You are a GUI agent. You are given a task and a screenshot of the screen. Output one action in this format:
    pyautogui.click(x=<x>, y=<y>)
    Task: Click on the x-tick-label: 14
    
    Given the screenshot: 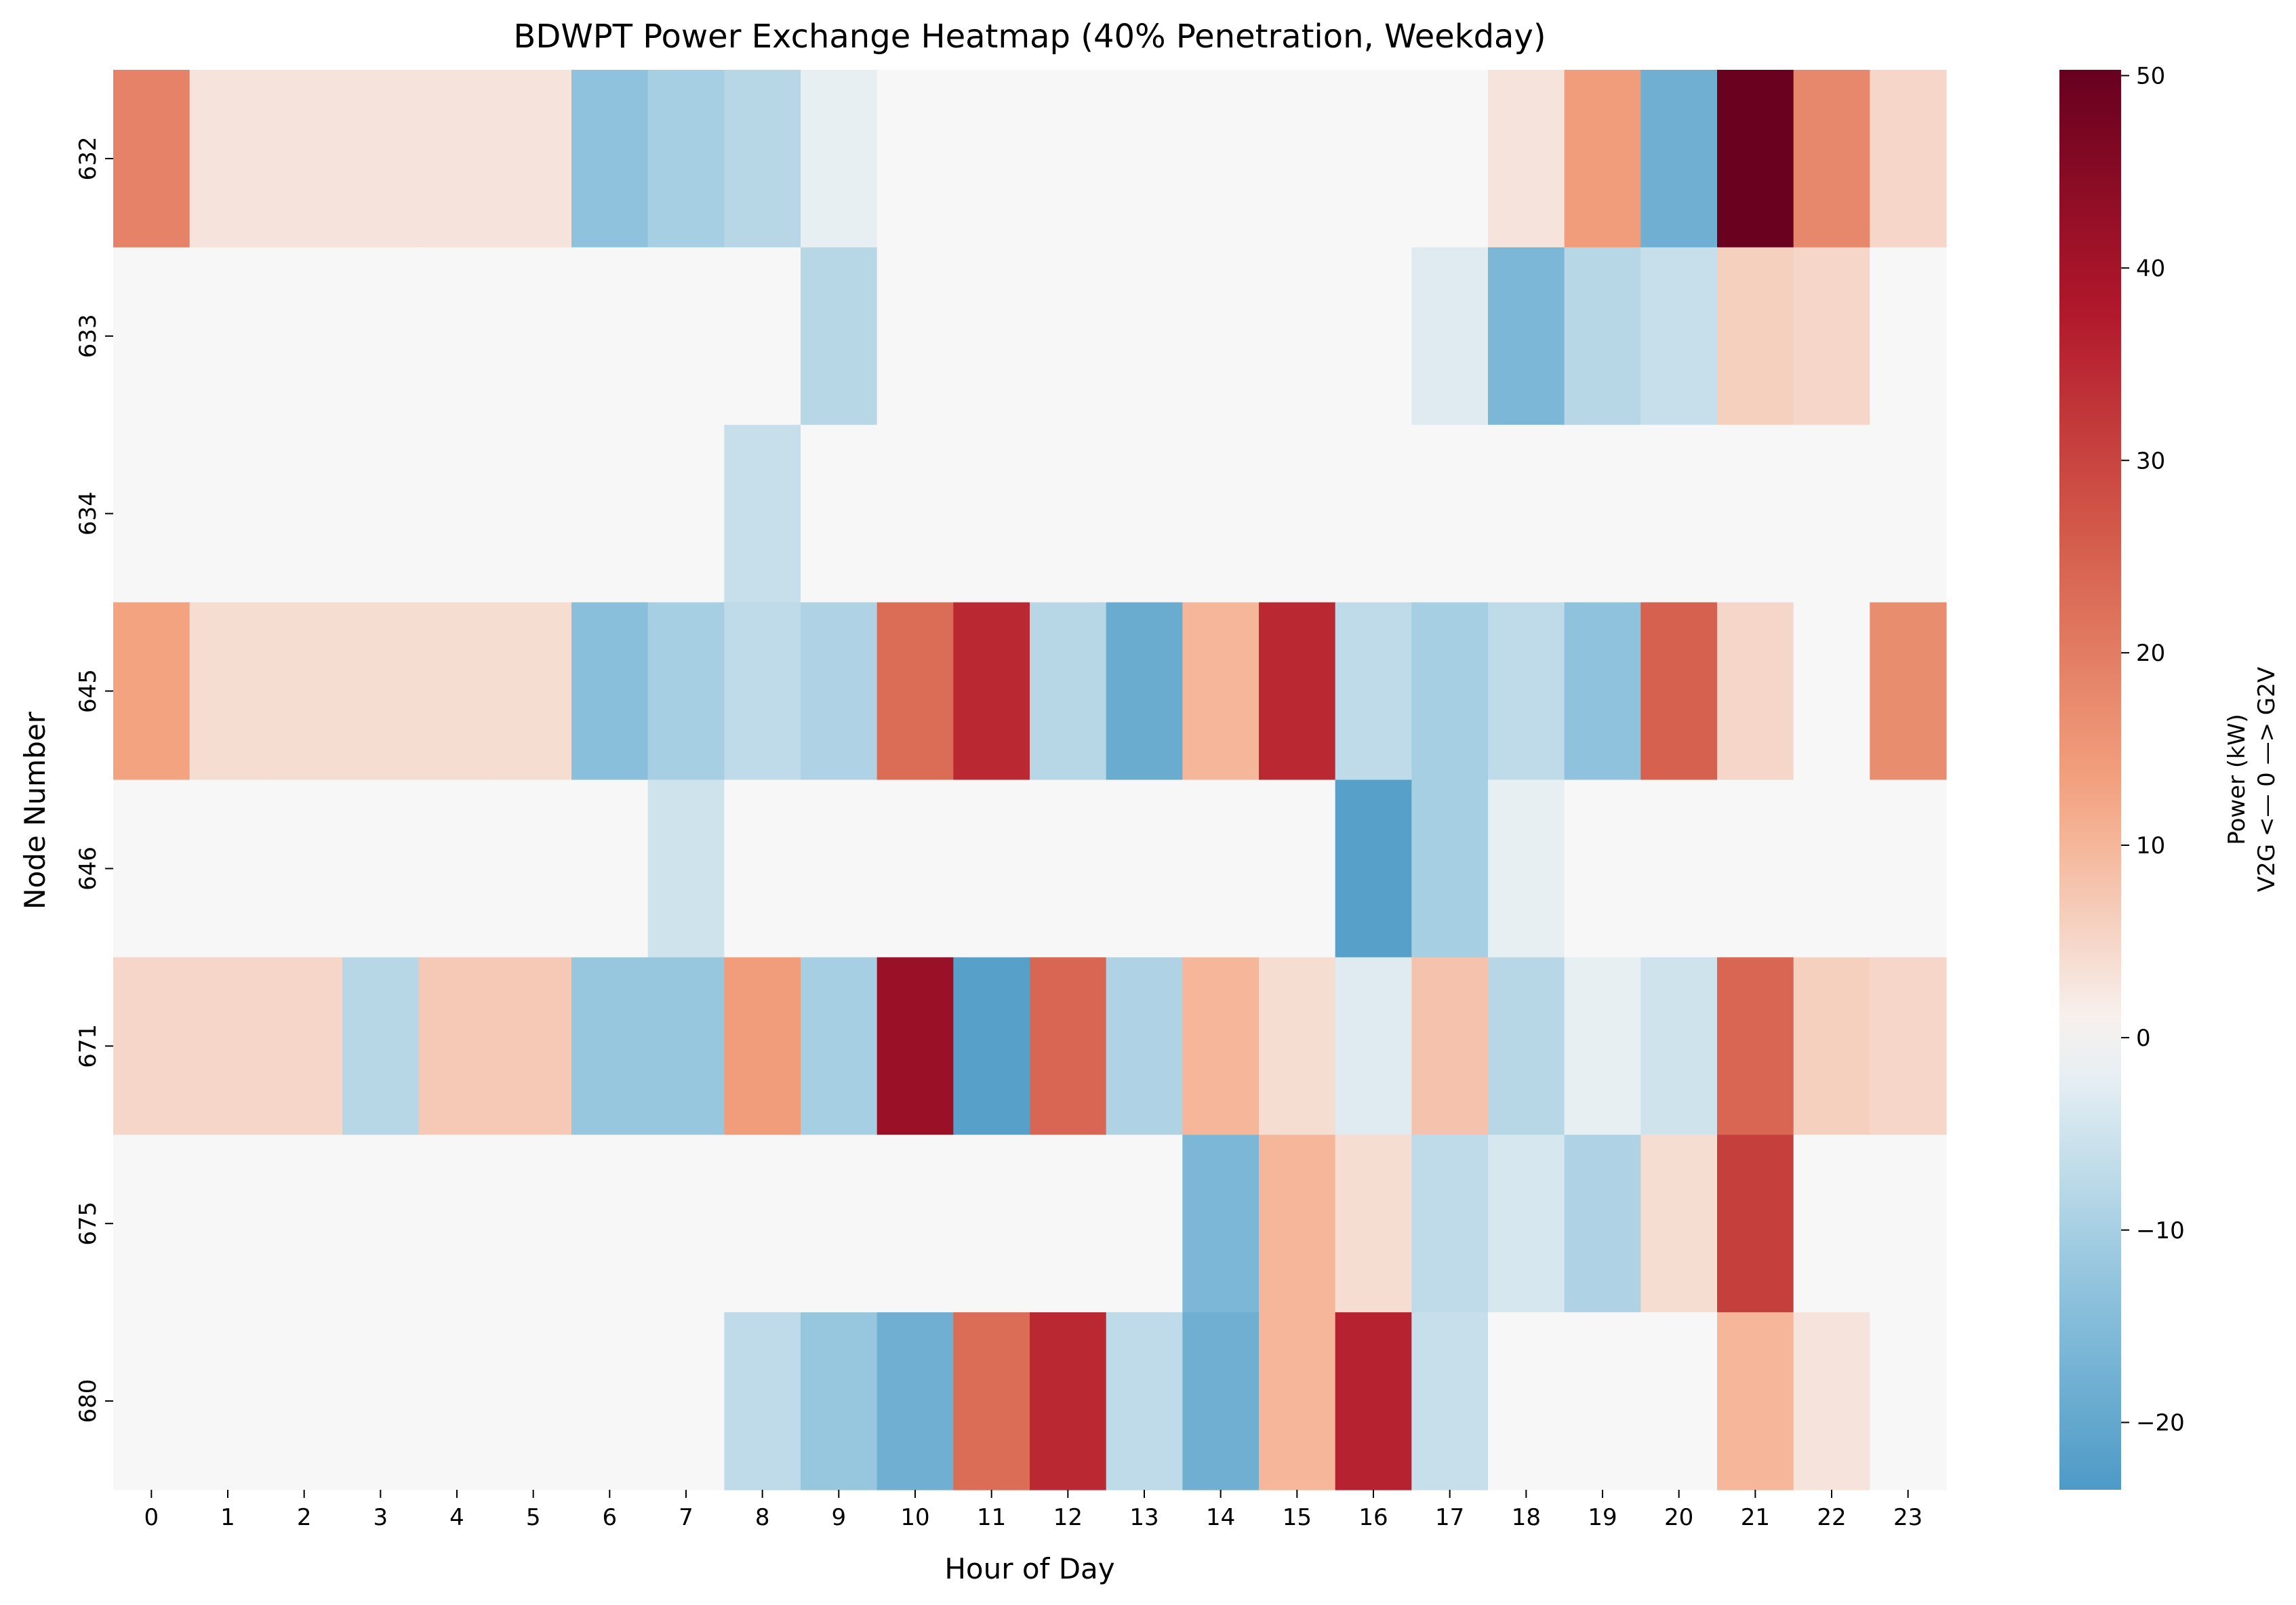 What is the action you would take?
    pyautogui.click(x=1220, y=1518)
    